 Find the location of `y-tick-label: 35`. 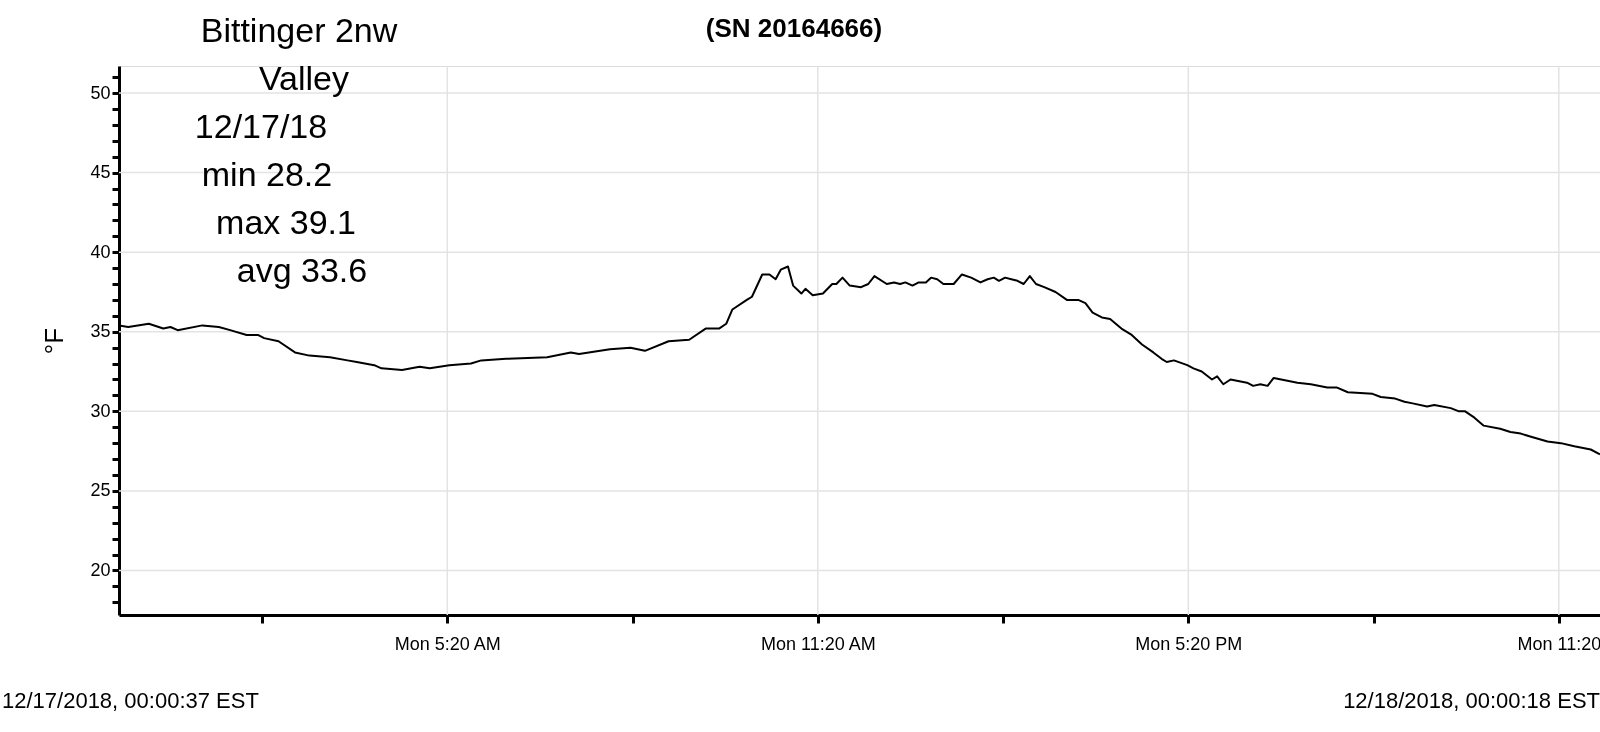

y-tick-label: 35 is located at coordinates (100, 331).